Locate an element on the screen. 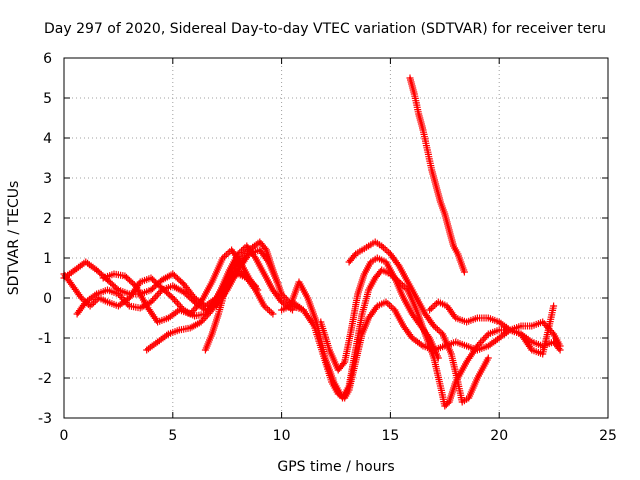 The image size is (640, 480). y-tick-label: 3 is located at coordinates (47, 179).